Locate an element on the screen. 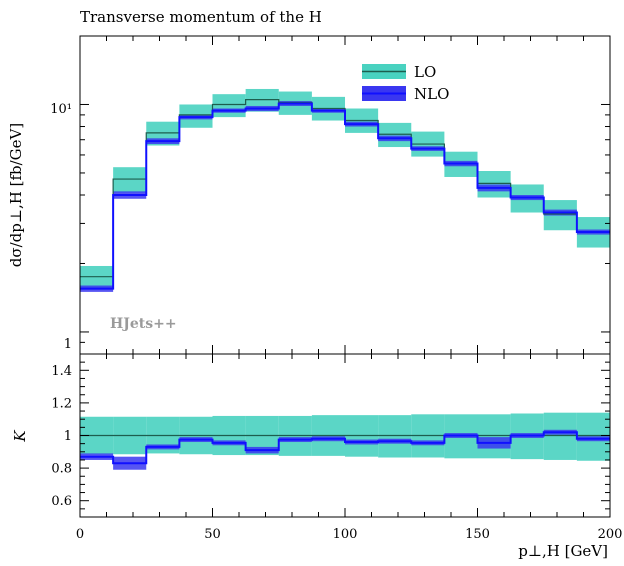 The image size is (624, 566). ratio-nlo-line is located at coordinates (345, 448).